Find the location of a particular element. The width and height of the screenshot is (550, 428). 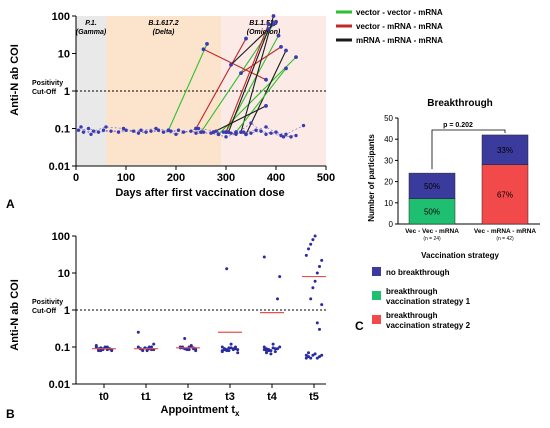

panel-a-y-axis-label: Anti-N ab COI is located at coordinates (15, 80).